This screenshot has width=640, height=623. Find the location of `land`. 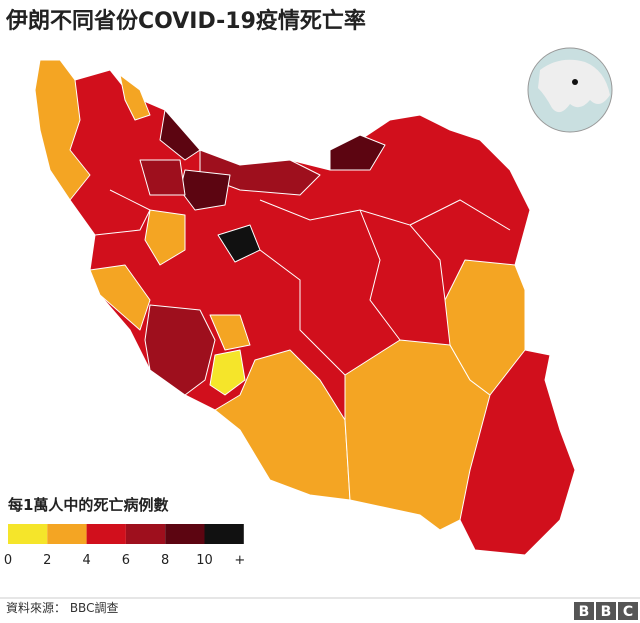

land is located at coordinates (574, 86).